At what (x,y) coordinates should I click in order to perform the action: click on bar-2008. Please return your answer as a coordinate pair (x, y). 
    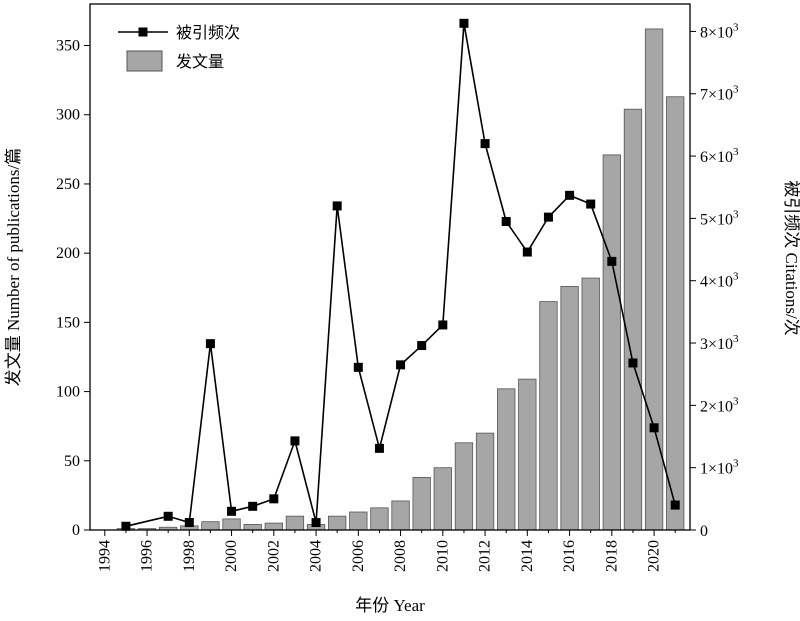
    Looking at the image, I should click on (400, 515).